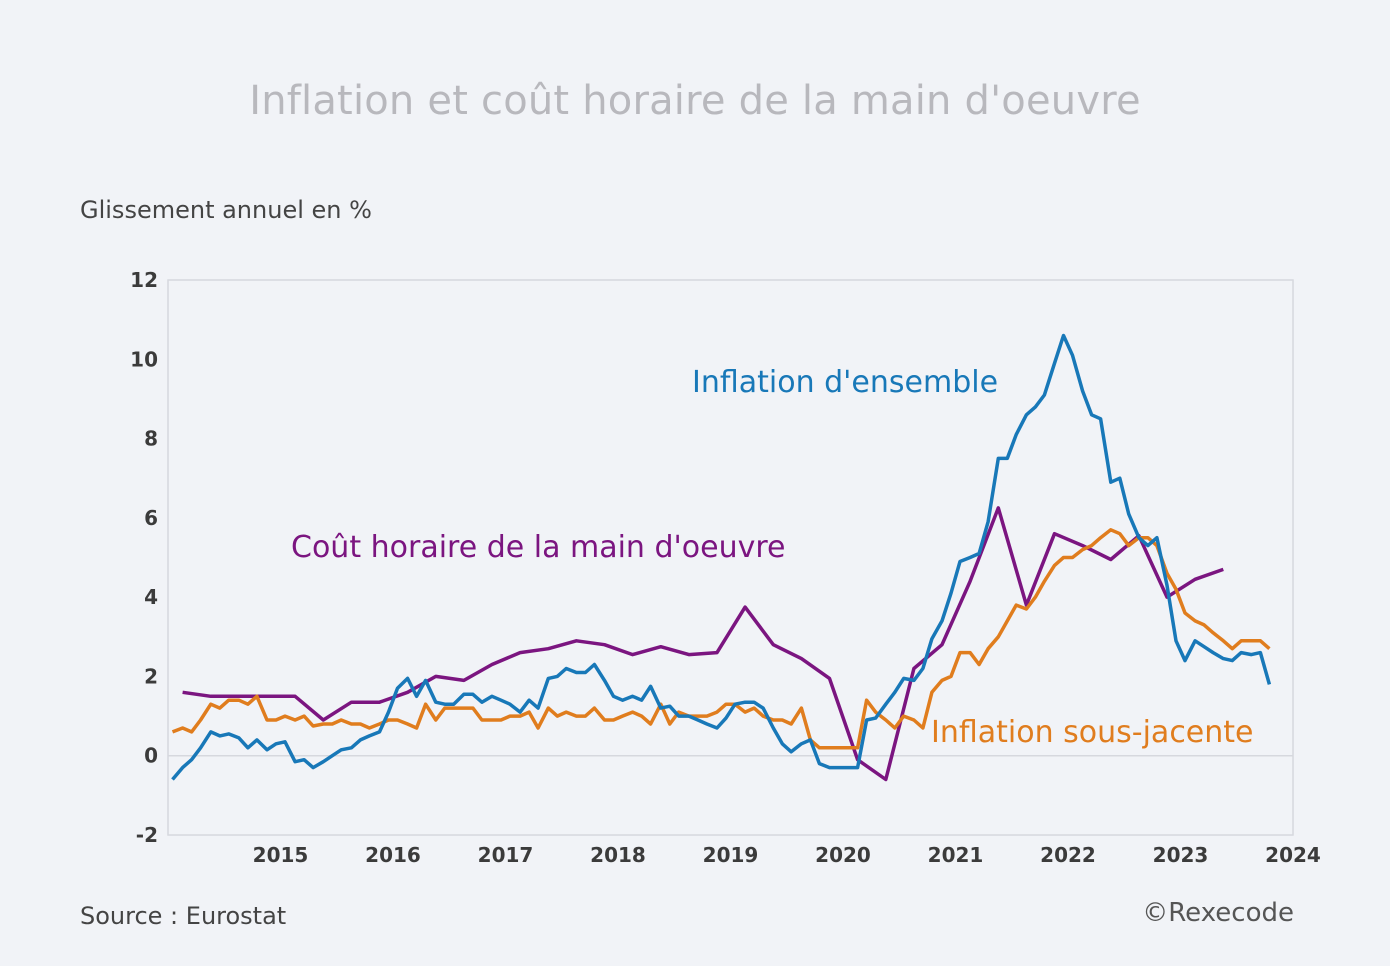 This screenshot has height=966, width=1390. Describe the element at coordinates (144, 359) in the screenshot. I see `y-tick-label: 10` at that location.